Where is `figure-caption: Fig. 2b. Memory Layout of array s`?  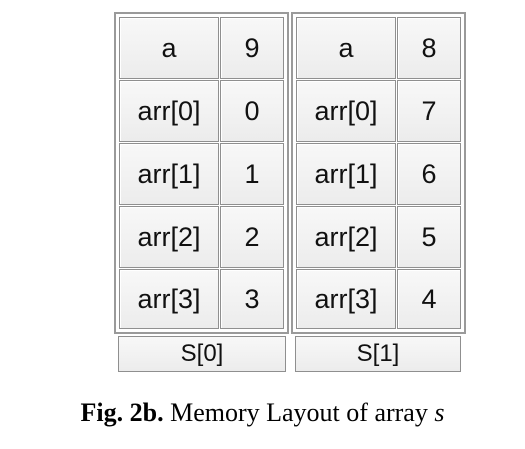 figure-caption: Fig. 2b. Memory Layout of array s is located at coordinates (262, 413).